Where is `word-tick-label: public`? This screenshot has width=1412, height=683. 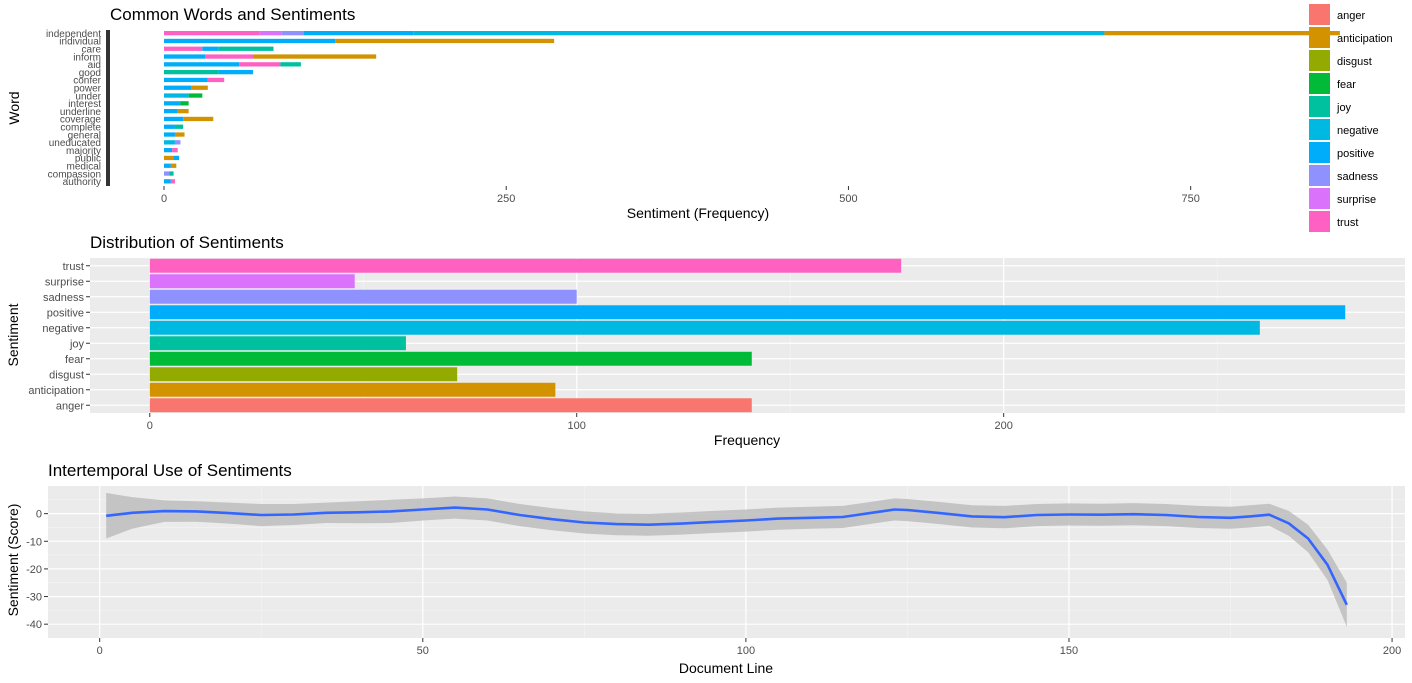
word-tick-label: public is located at coordinates (88, 159).